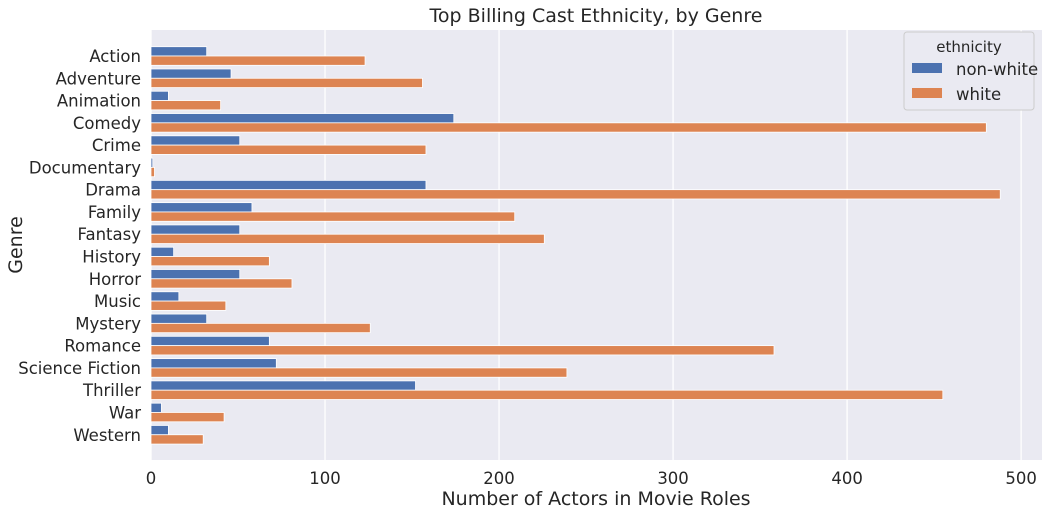 The image size is (1051, 515). What do you see at coordinates (333, 216) in the screenshot?
I see `bar-white-family` at bounding box center [333, 216].